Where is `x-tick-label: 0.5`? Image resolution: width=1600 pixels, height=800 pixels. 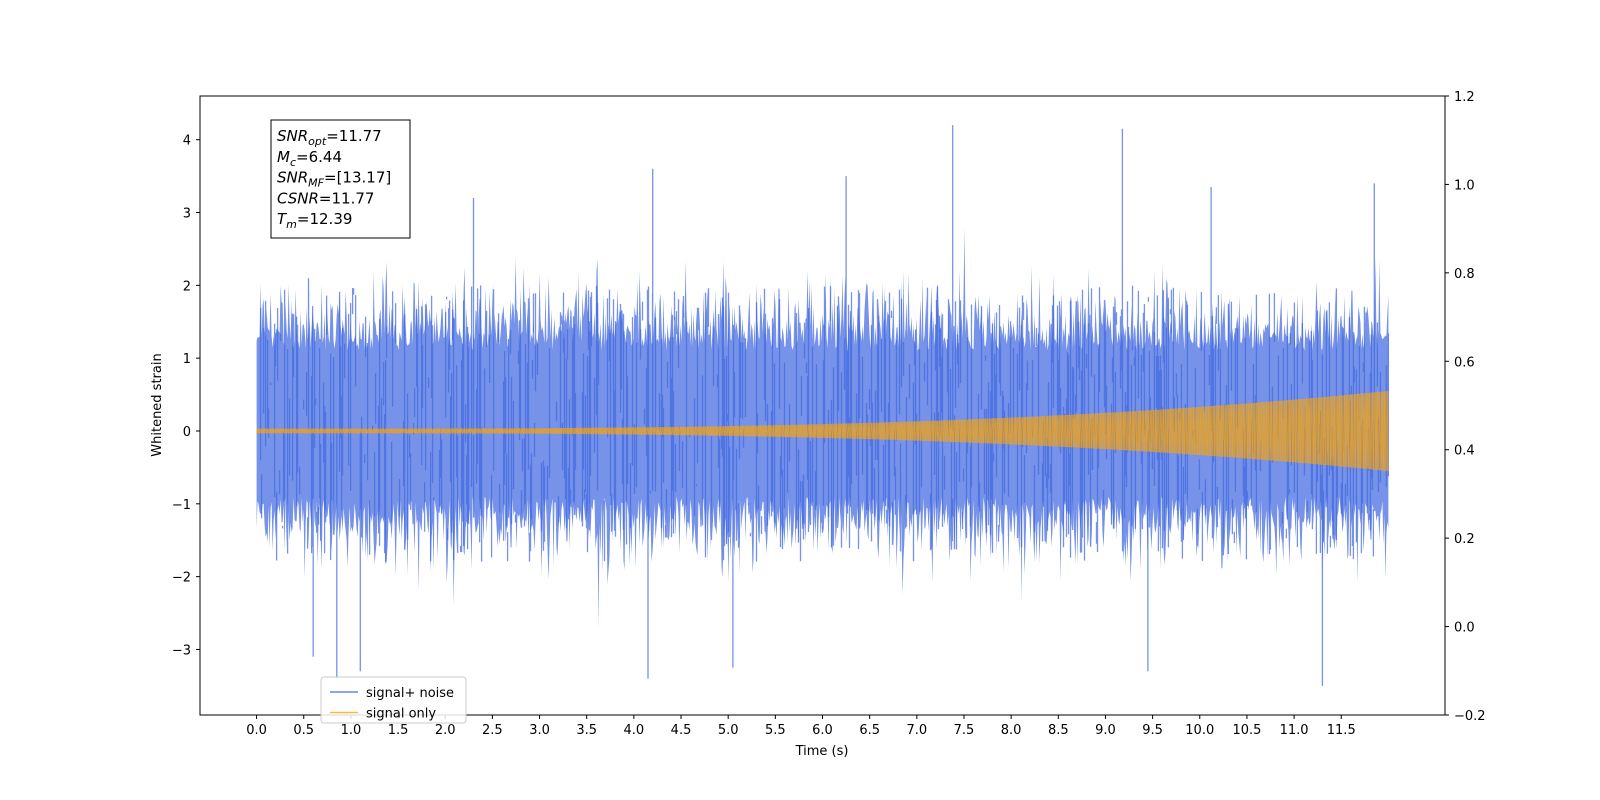
x-tick-label: 0.5 is located at coordinates (303, 730).